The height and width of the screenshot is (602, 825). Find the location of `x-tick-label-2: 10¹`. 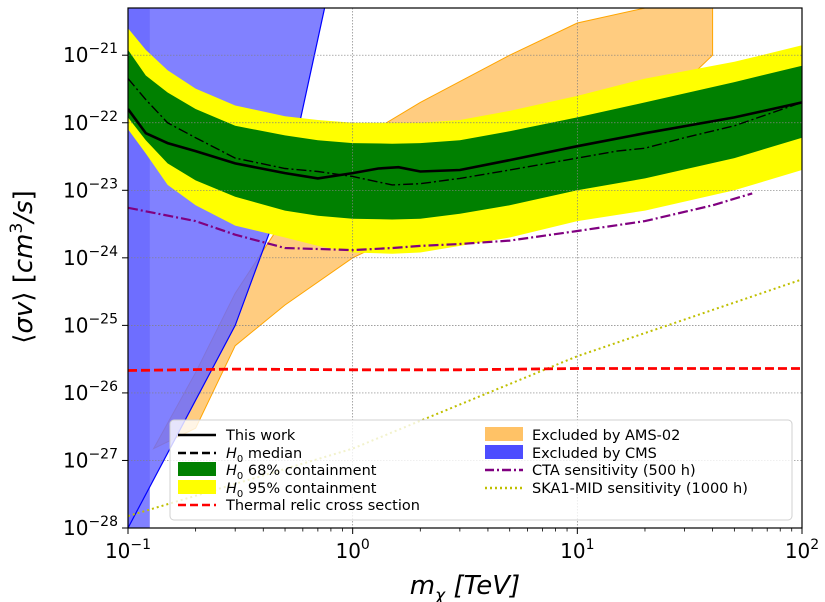

x-tick-label-2: 10¹ is located at coordinates (577, 550).